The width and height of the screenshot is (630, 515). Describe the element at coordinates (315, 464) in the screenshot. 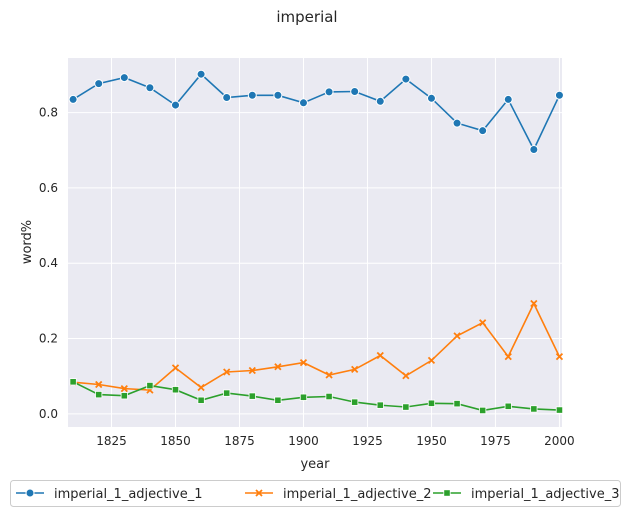

I see `x-axis-label: year` at that location.